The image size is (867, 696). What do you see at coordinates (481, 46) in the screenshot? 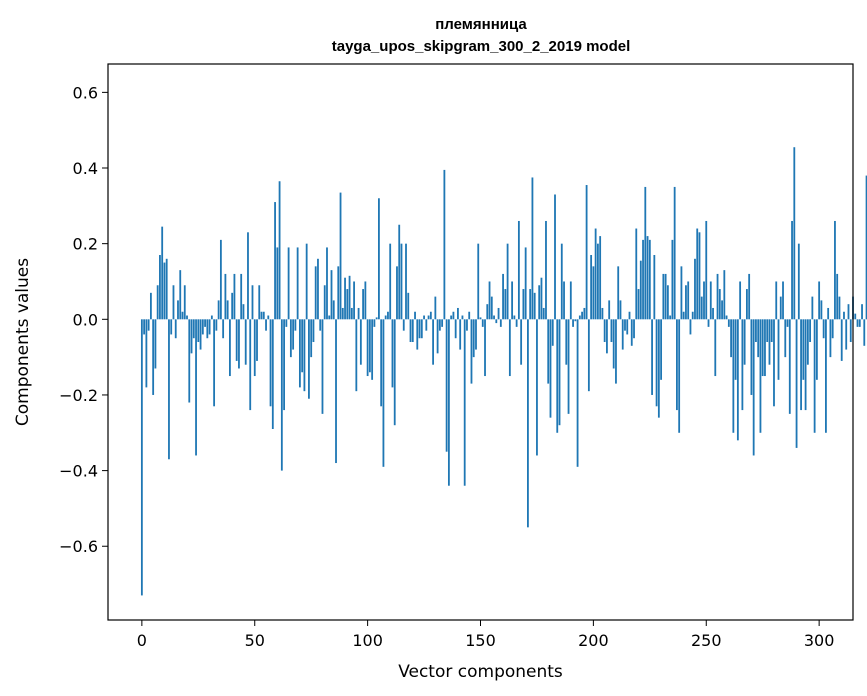
I see `chart-subtitle: tayga_upos_skipgram_300_2_2019 model` at bounding box center [481, 46].